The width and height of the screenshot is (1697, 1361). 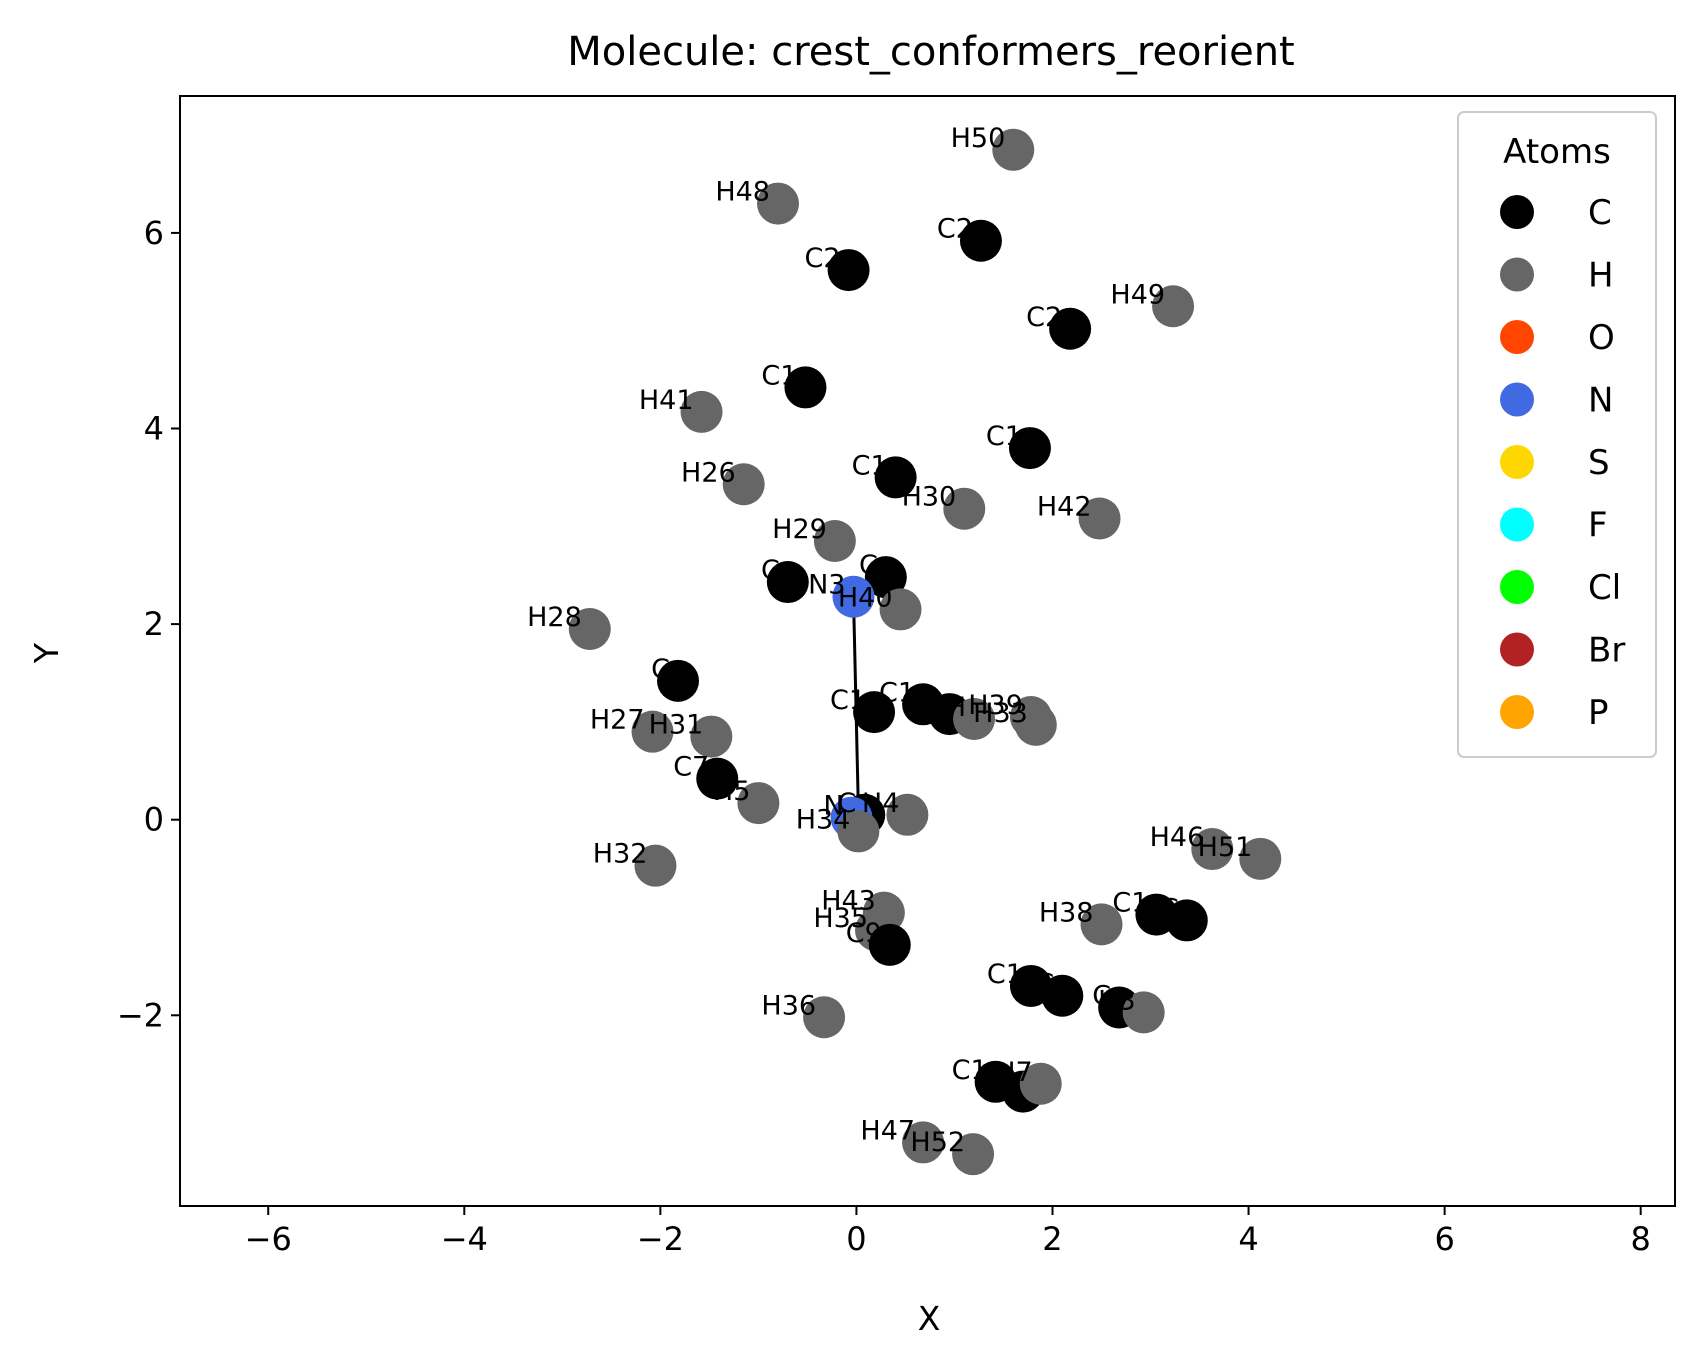 I want to click on atom-label: H4, so click(x=880, y=803).